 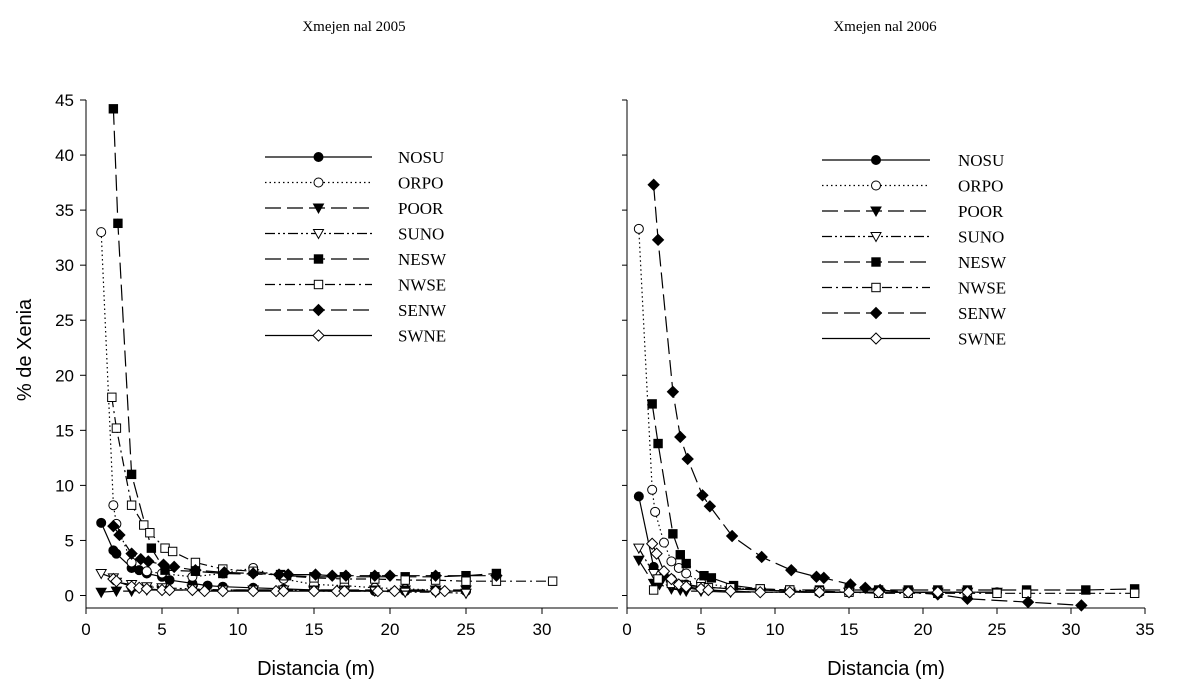 What do you see at coordinates (356, 259) in the screenshot?
I see `legend-entry: NESW` at bounding box center [356, 259].